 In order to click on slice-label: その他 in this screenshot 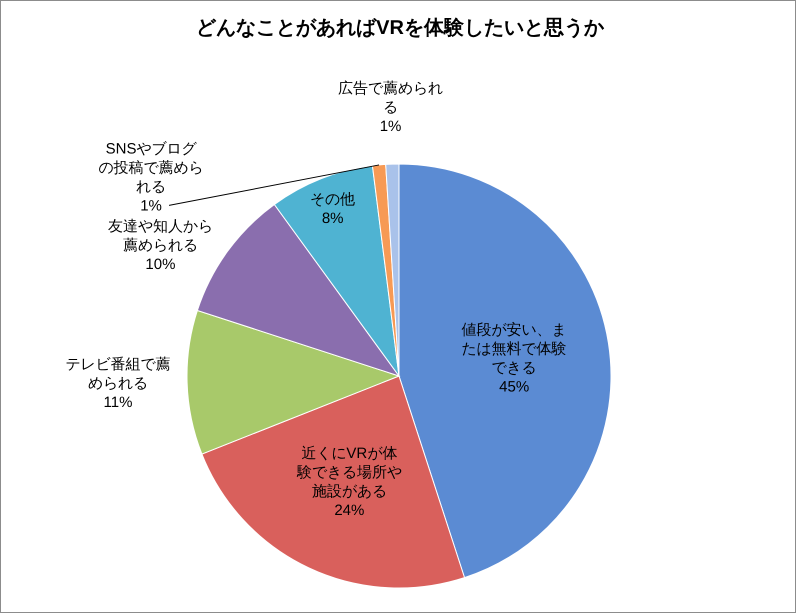, I will do `click(333, 199)`.